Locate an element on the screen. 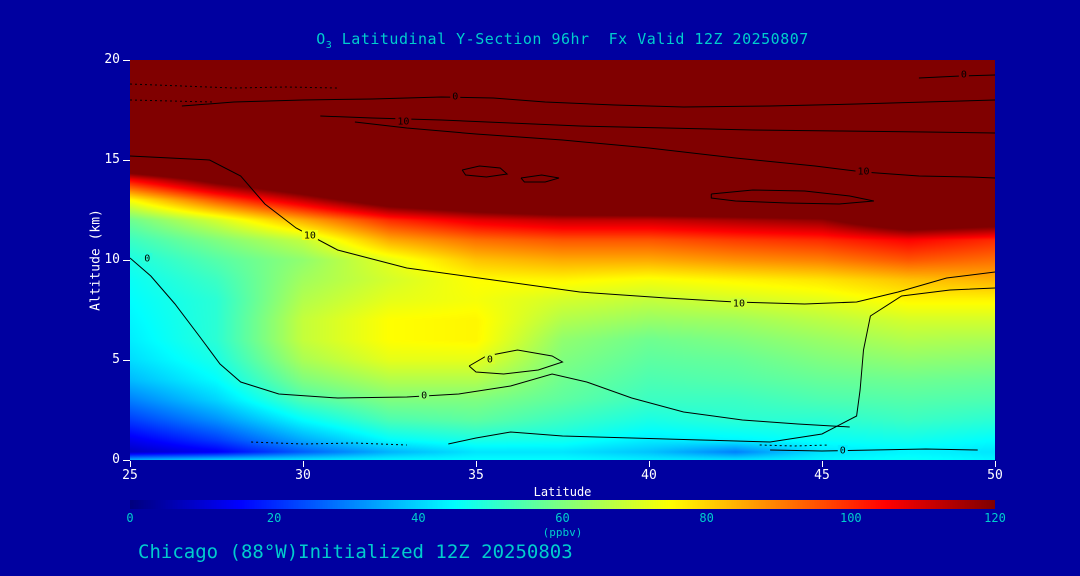 The image size is (1080, 576). plot-title-subscript: 3 is located at coordinates (329, 45).